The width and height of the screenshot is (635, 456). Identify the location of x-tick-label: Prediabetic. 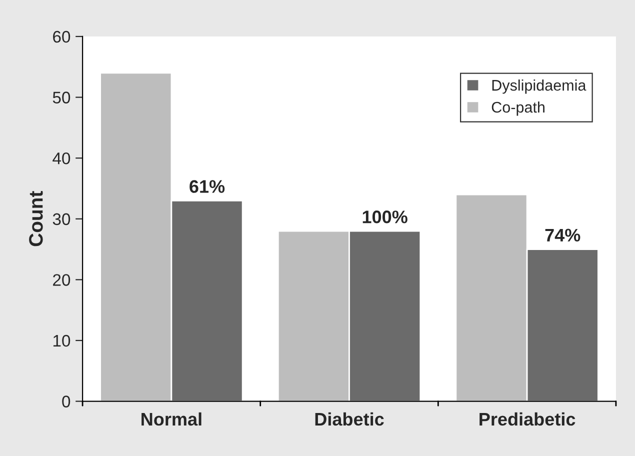
(528, 419).